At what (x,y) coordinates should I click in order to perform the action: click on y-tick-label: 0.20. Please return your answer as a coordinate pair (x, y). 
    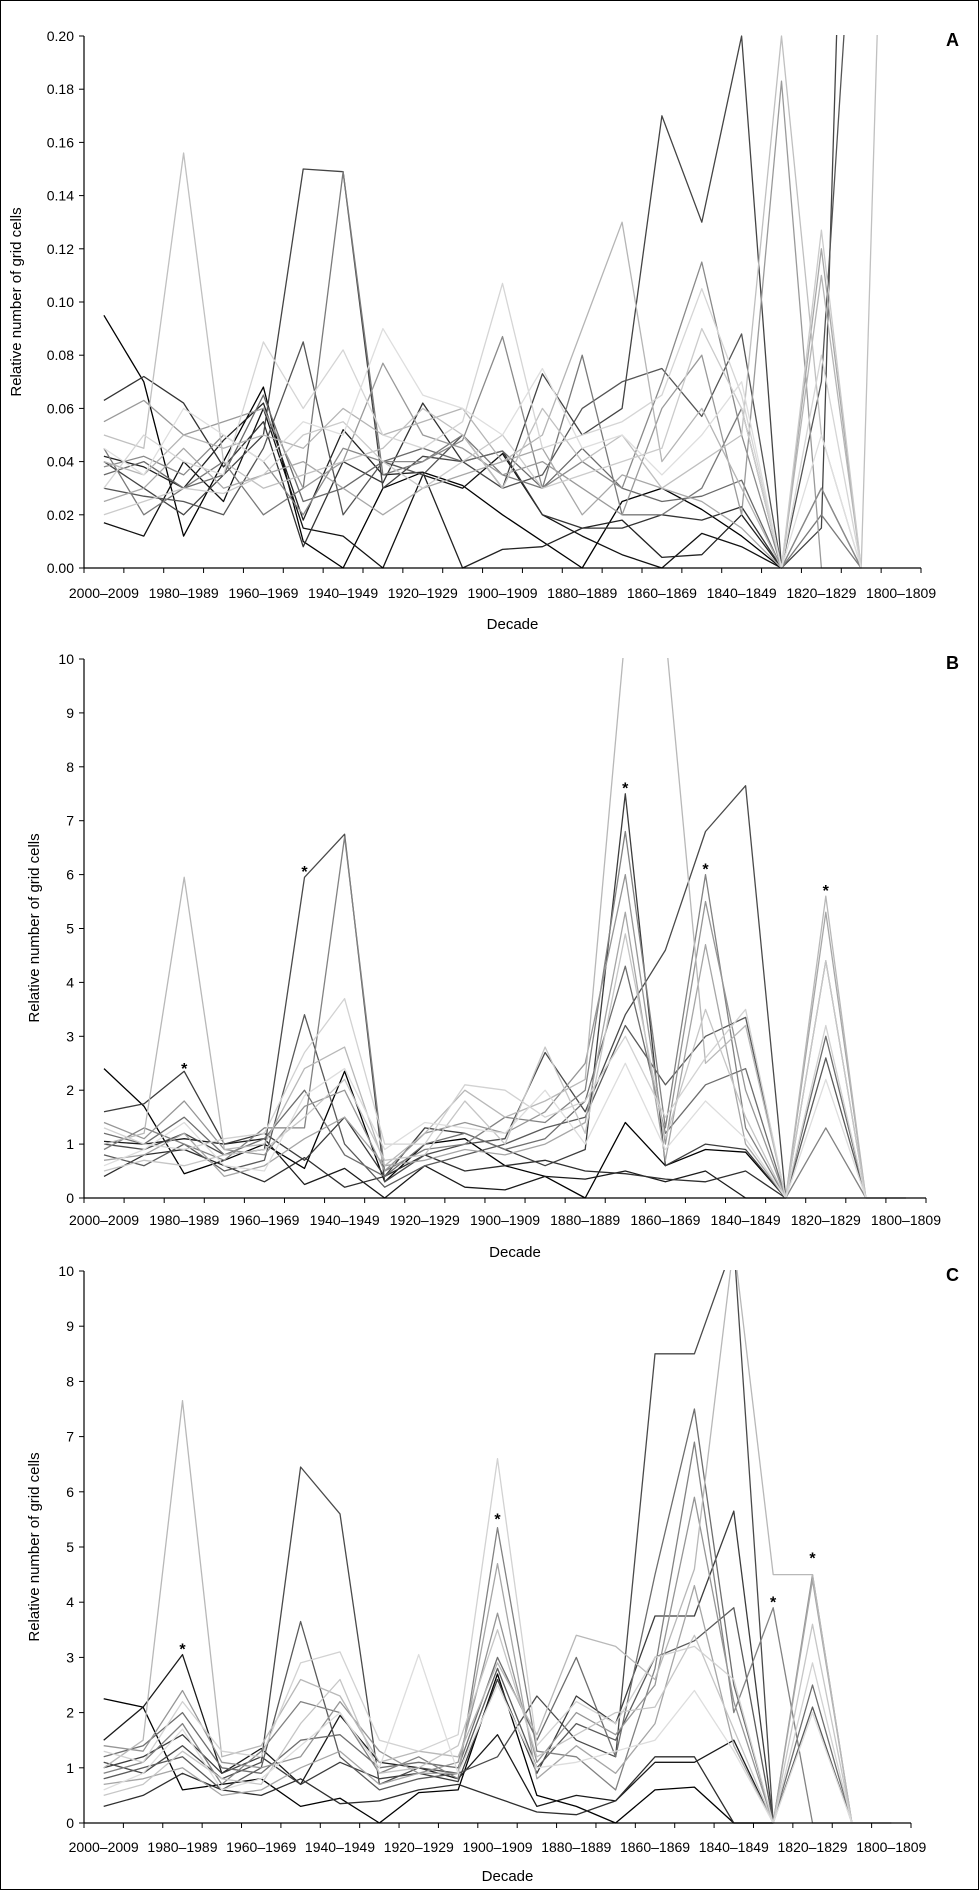
    Looking at the image, I should click on (60, 36).